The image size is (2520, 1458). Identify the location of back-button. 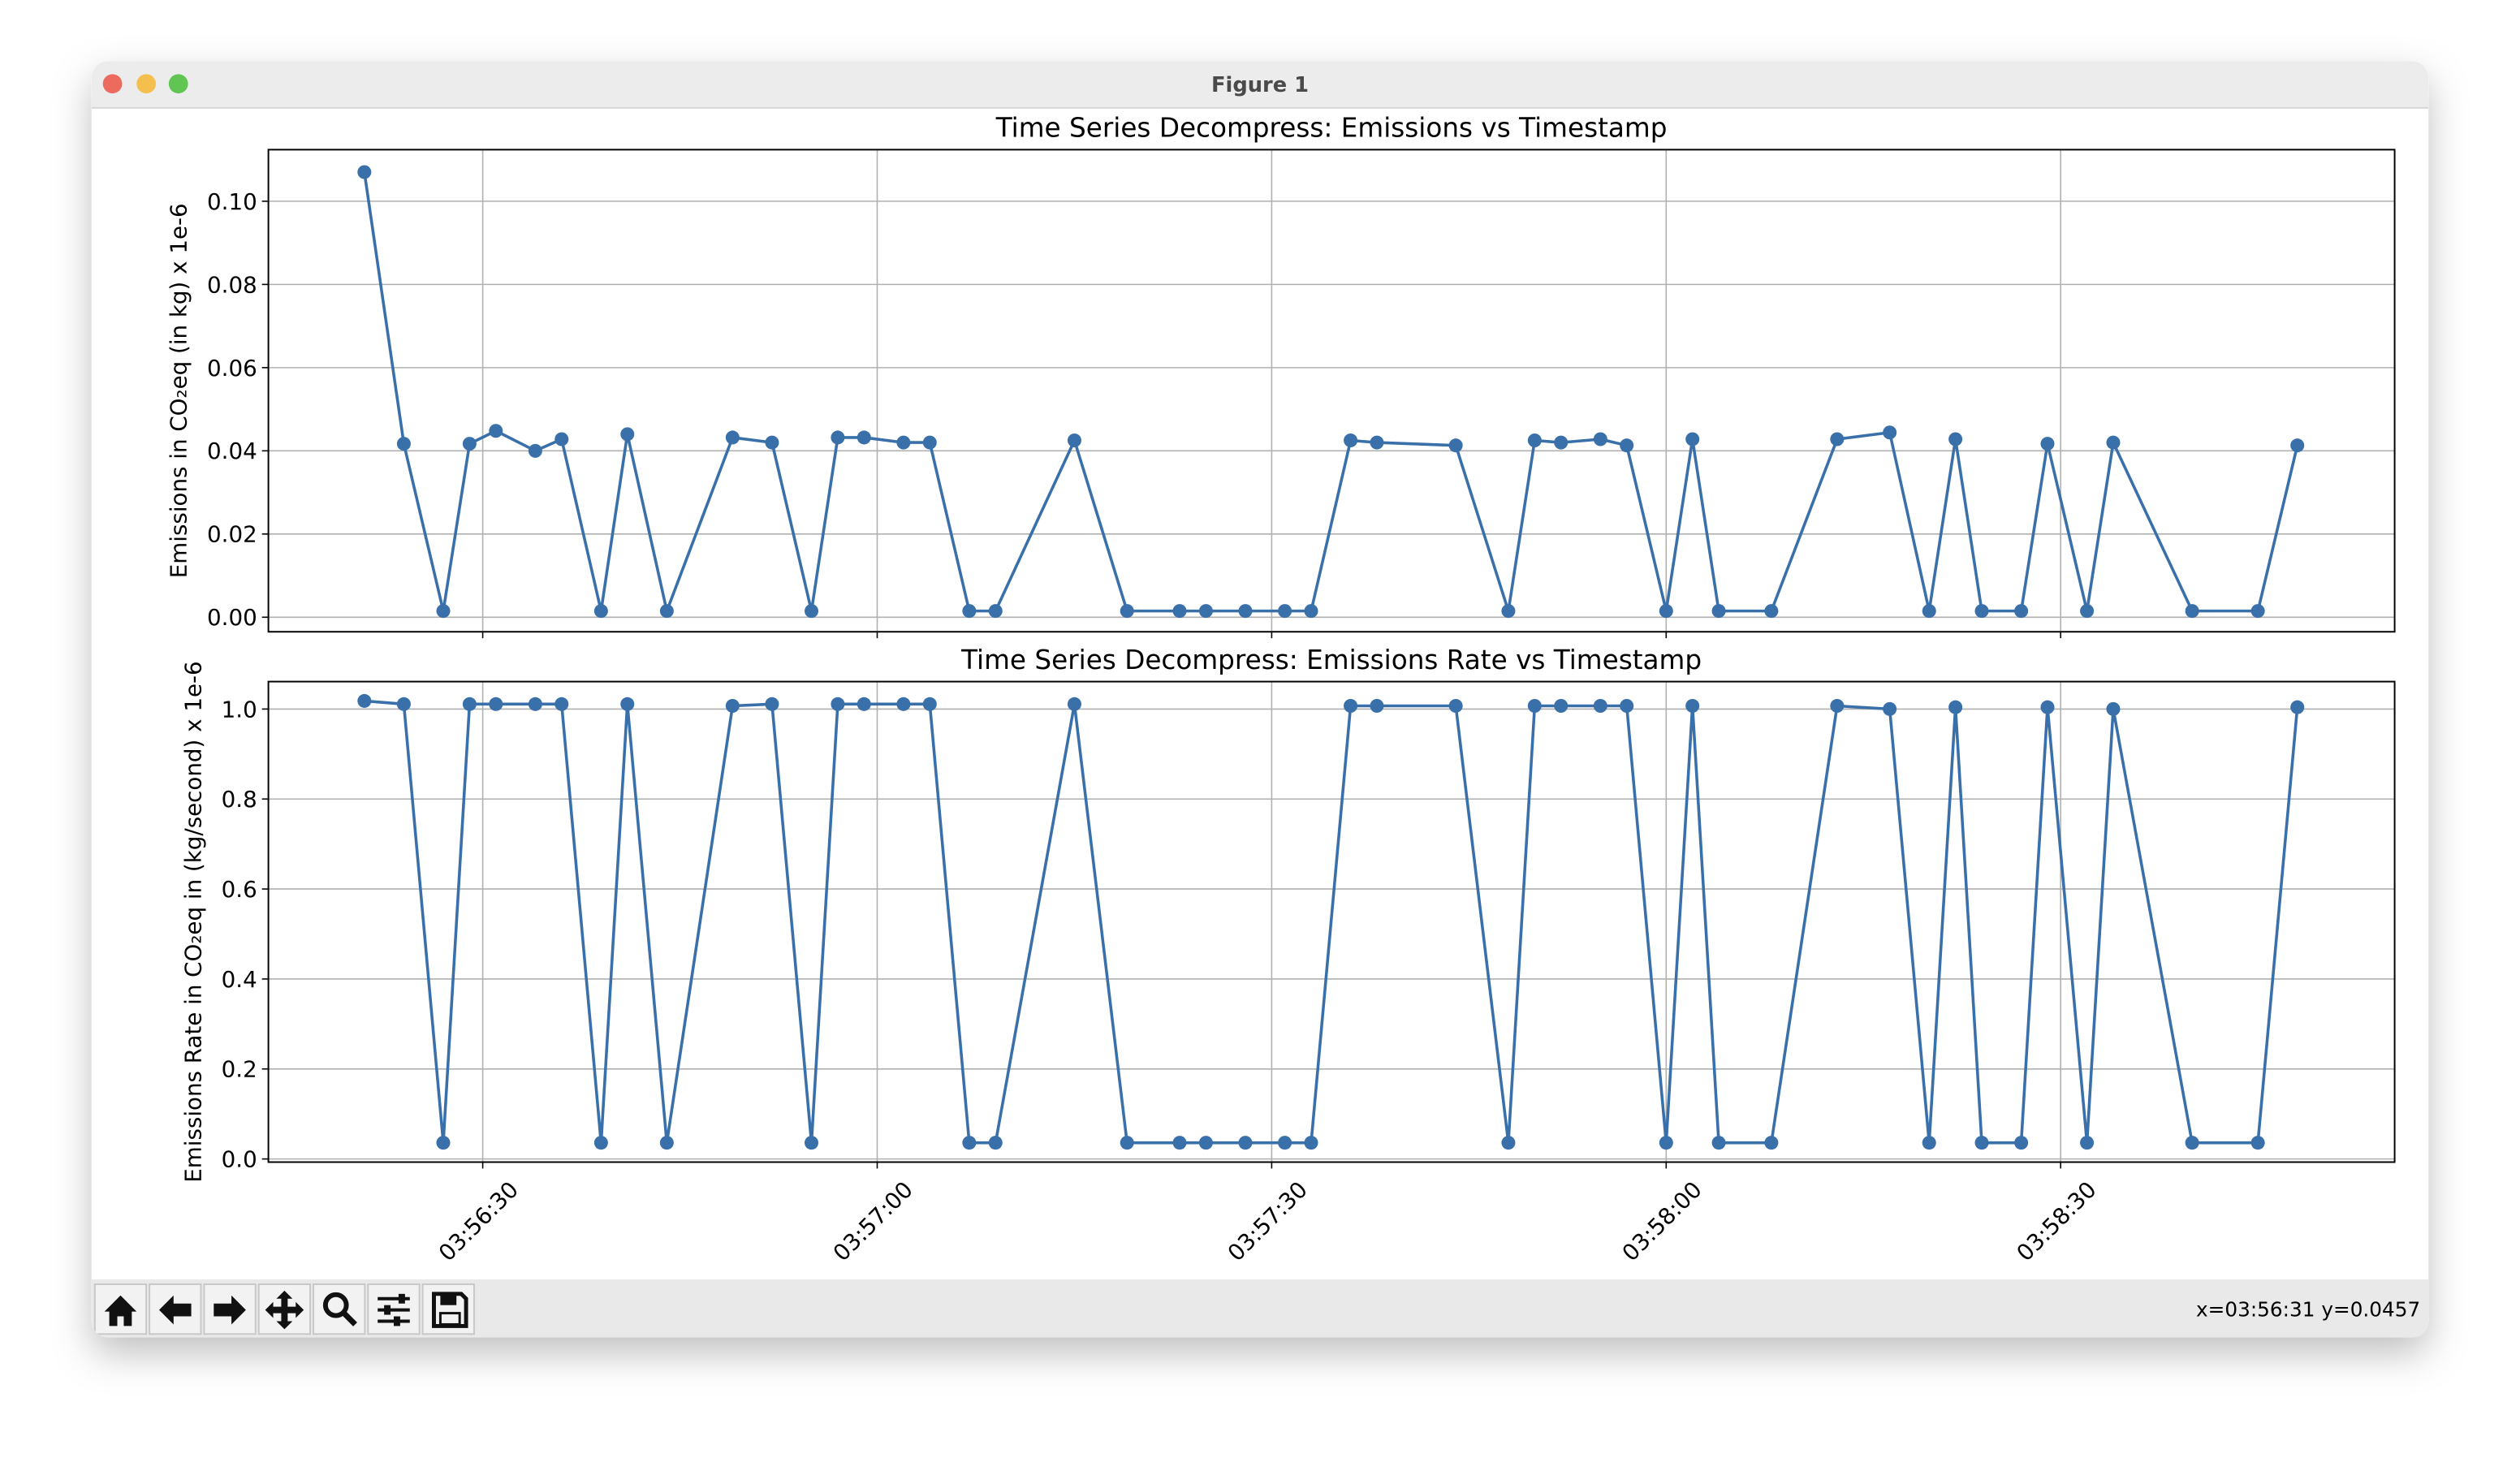
(175, 1309).